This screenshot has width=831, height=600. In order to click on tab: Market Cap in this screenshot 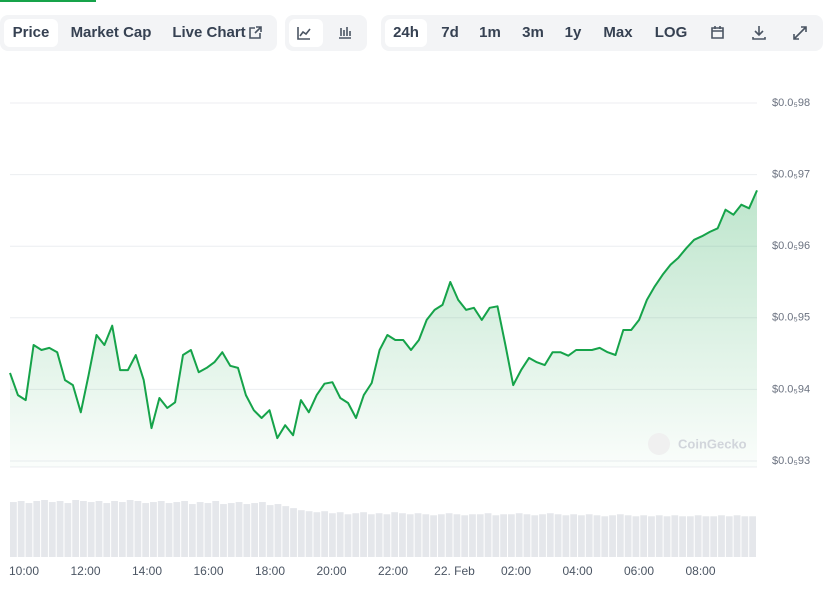, I will do `click(111, 32)`.